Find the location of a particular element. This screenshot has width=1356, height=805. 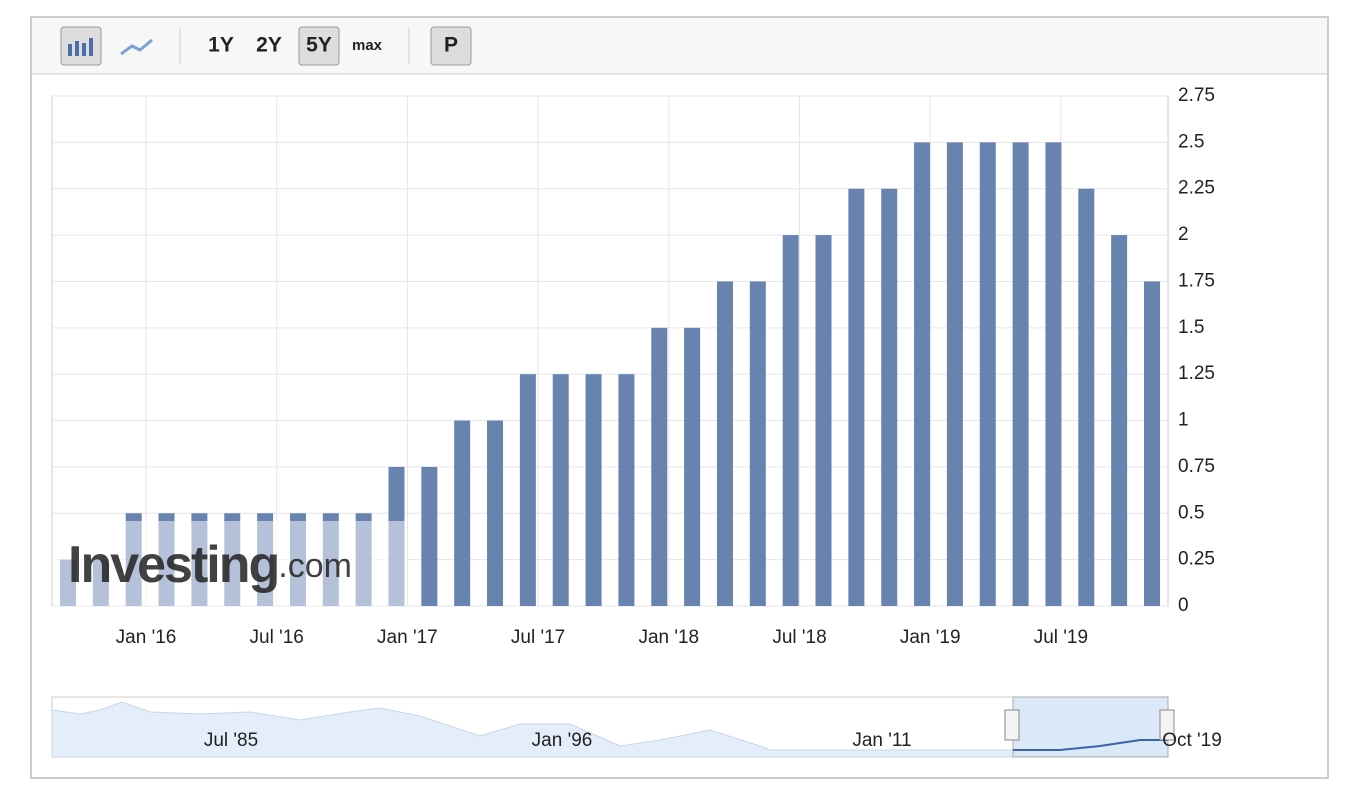

navigator-label: Oct '19 is located at coordinates (1192, 740).